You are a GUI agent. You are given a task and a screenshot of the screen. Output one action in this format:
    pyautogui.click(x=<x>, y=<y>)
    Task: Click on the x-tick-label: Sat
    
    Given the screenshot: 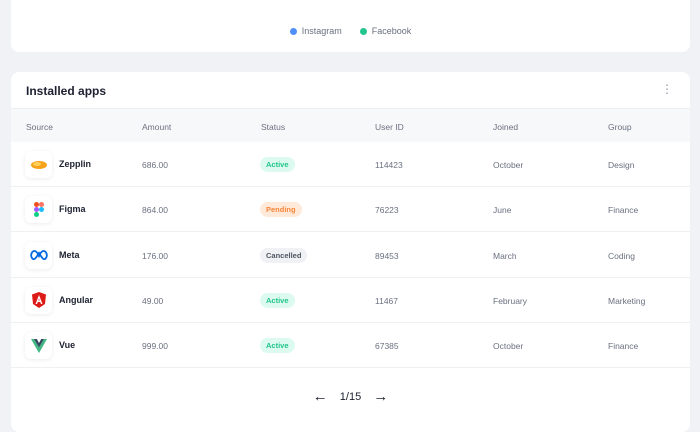 What is the action you would take?
    pyautogui.click(x=673, y=1)
    